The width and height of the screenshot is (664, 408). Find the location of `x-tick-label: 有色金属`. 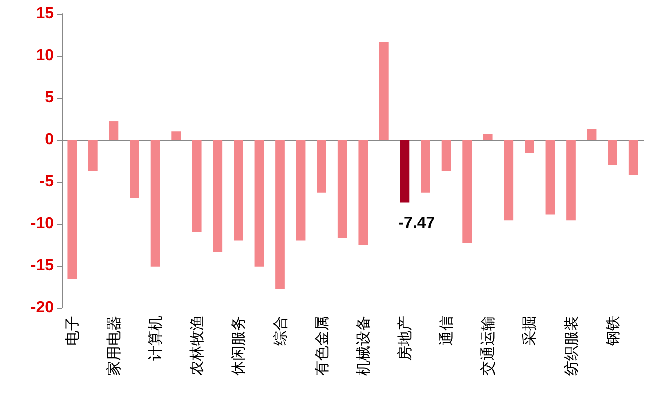

x-tick-label: 有色金属 is located at coordinates (321, 346).